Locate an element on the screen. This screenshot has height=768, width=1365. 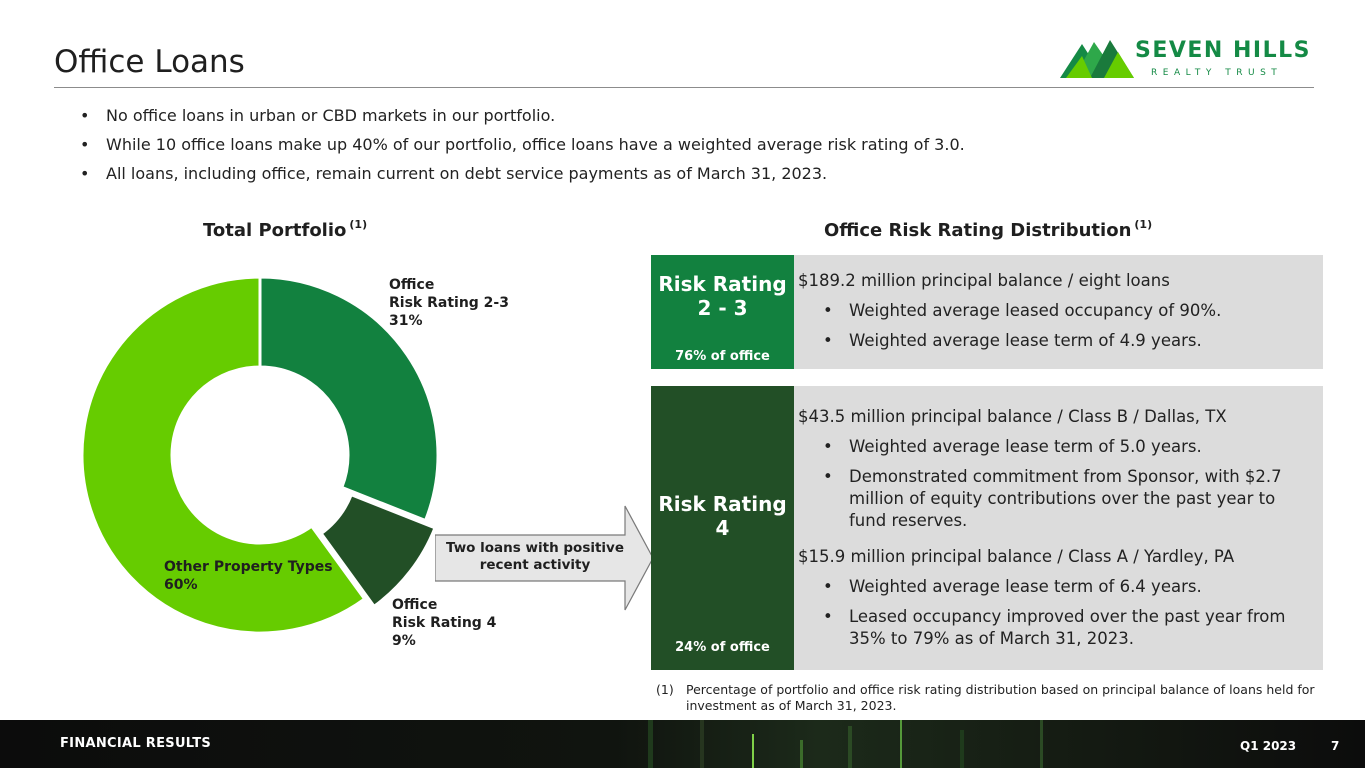
logo-subtitle: REALTY TRUST is located at coordinates (1217, 73).